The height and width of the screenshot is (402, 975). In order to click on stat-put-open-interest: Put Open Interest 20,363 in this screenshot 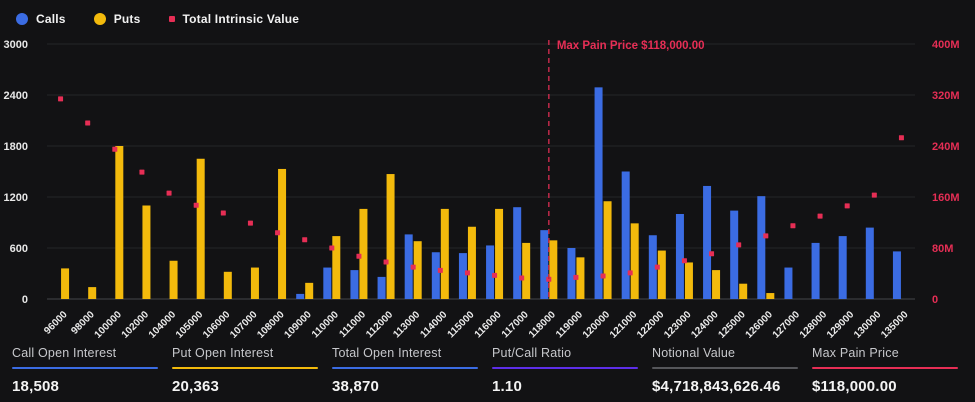, I will do `click(252, 370)`.